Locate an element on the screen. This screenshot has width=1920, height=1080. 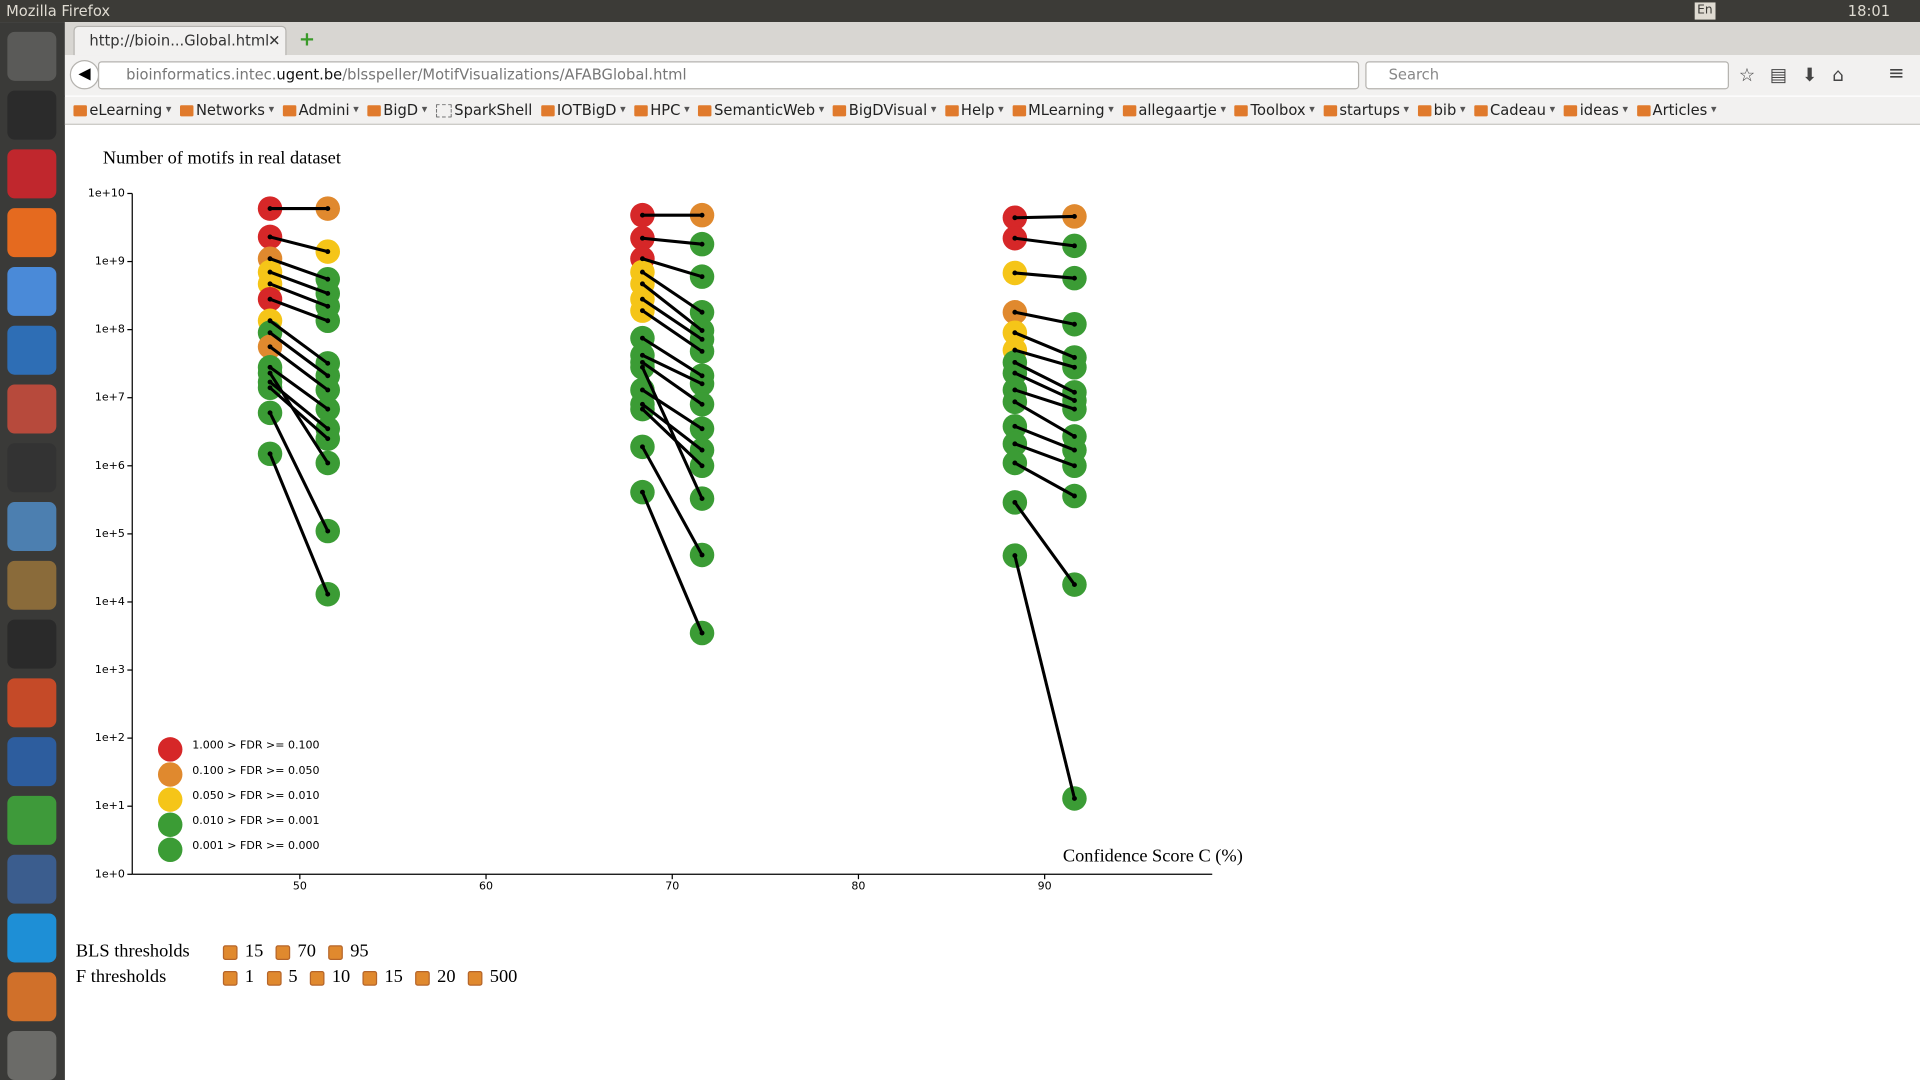
bookmark: Cadeau is located at coordinates (1514, 110).